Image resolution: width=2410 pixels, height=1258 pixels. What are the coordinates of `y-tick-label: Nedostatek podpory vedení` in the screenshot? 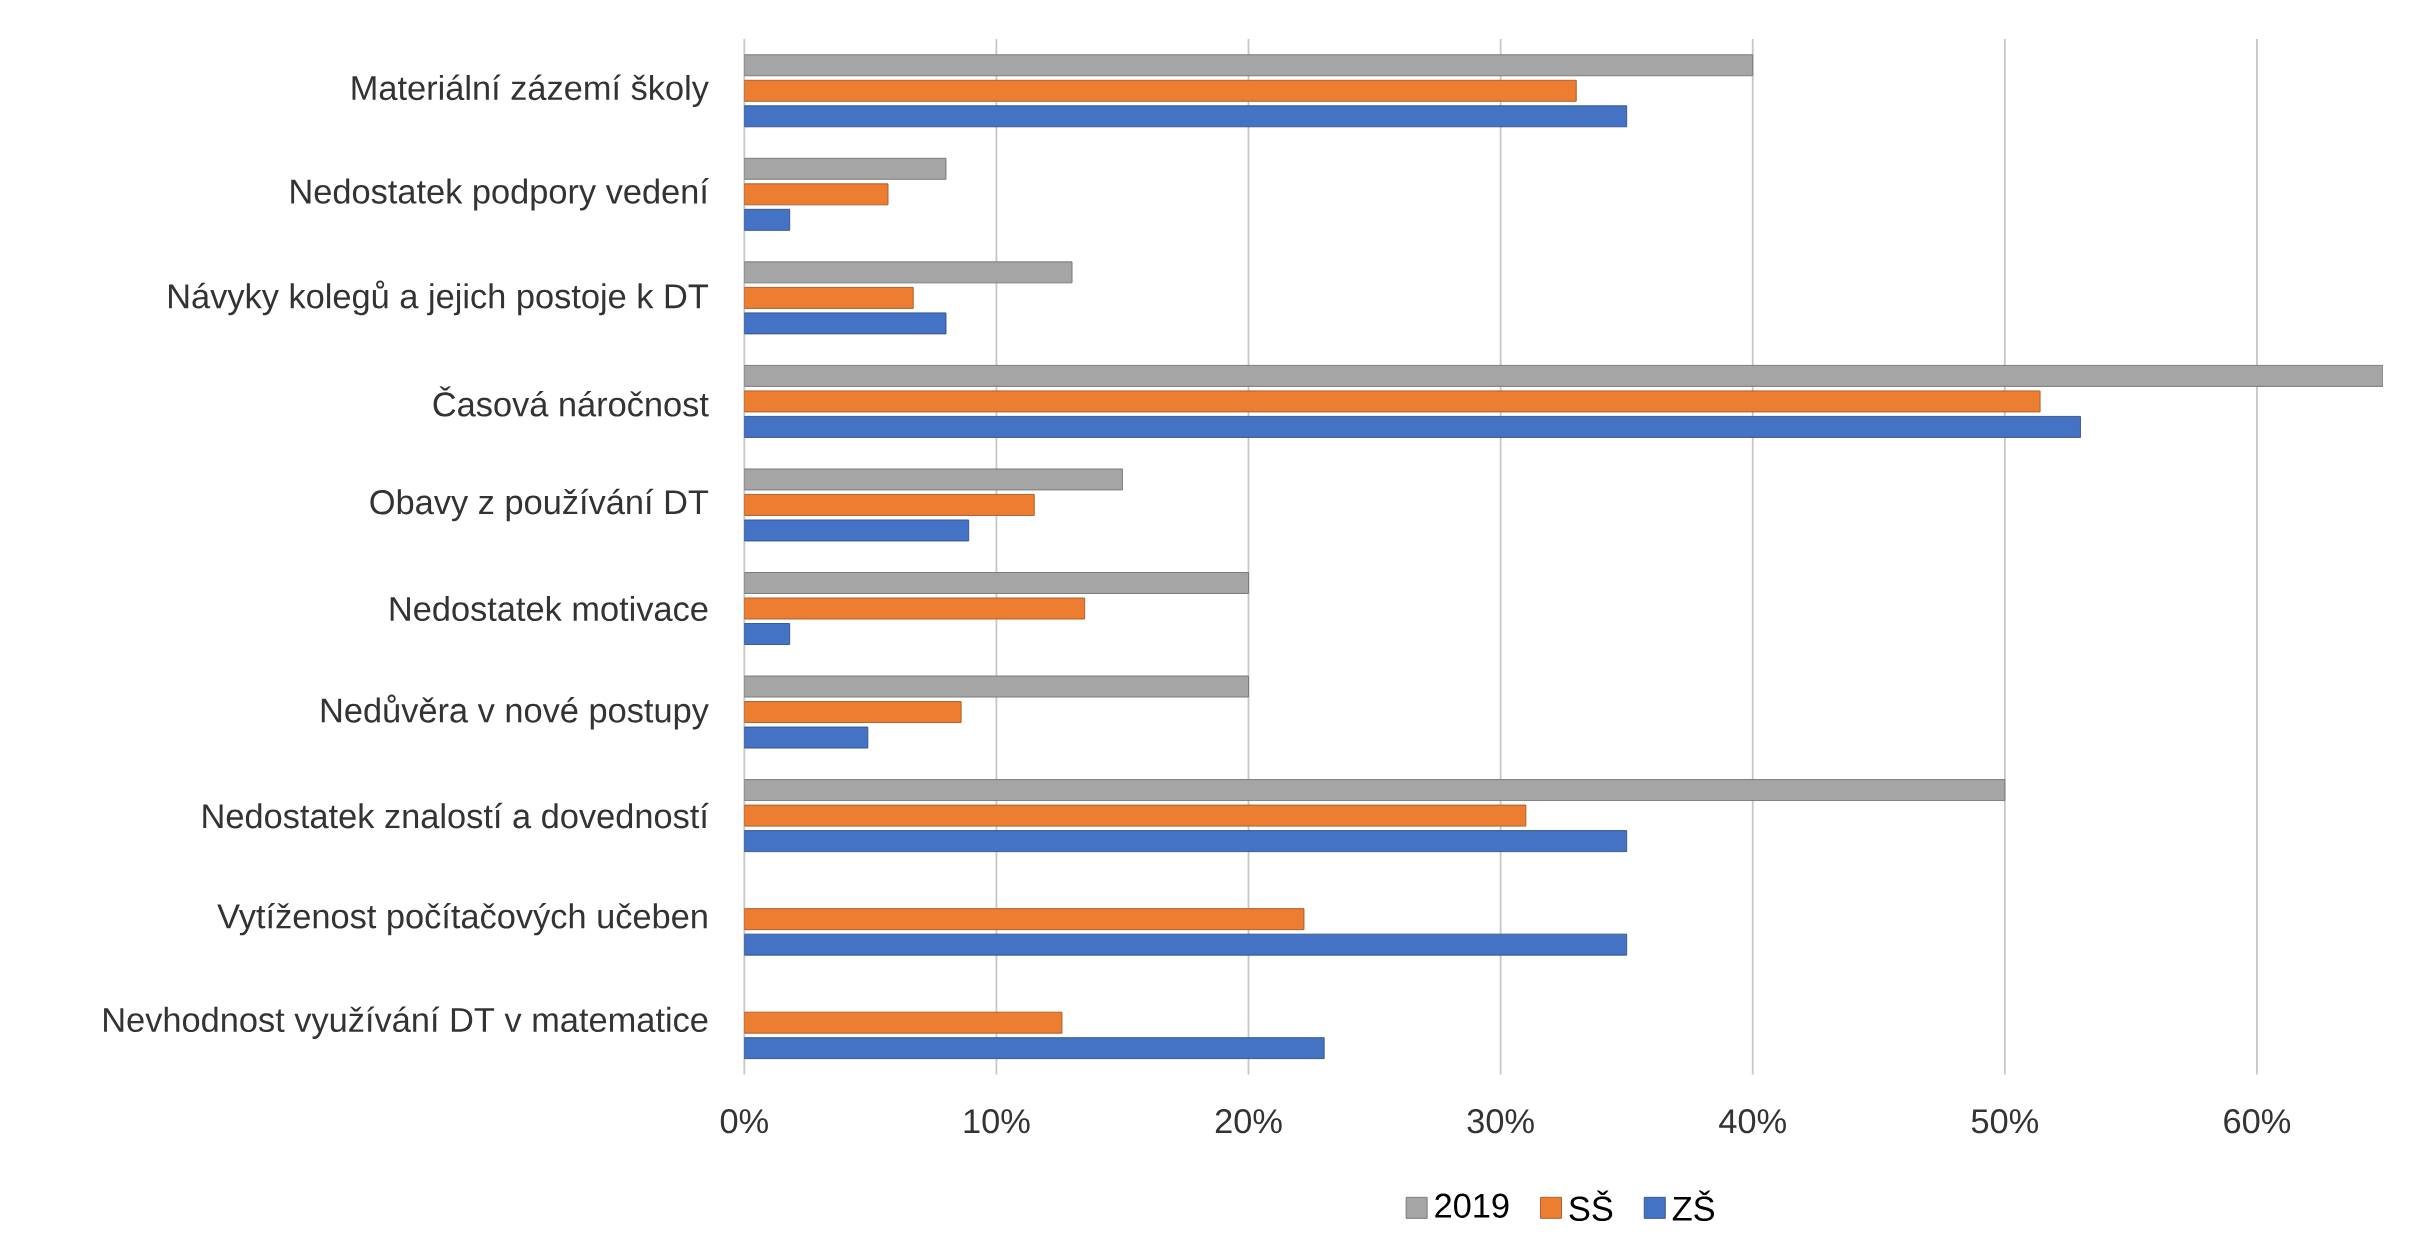 It's located at (500, 194).